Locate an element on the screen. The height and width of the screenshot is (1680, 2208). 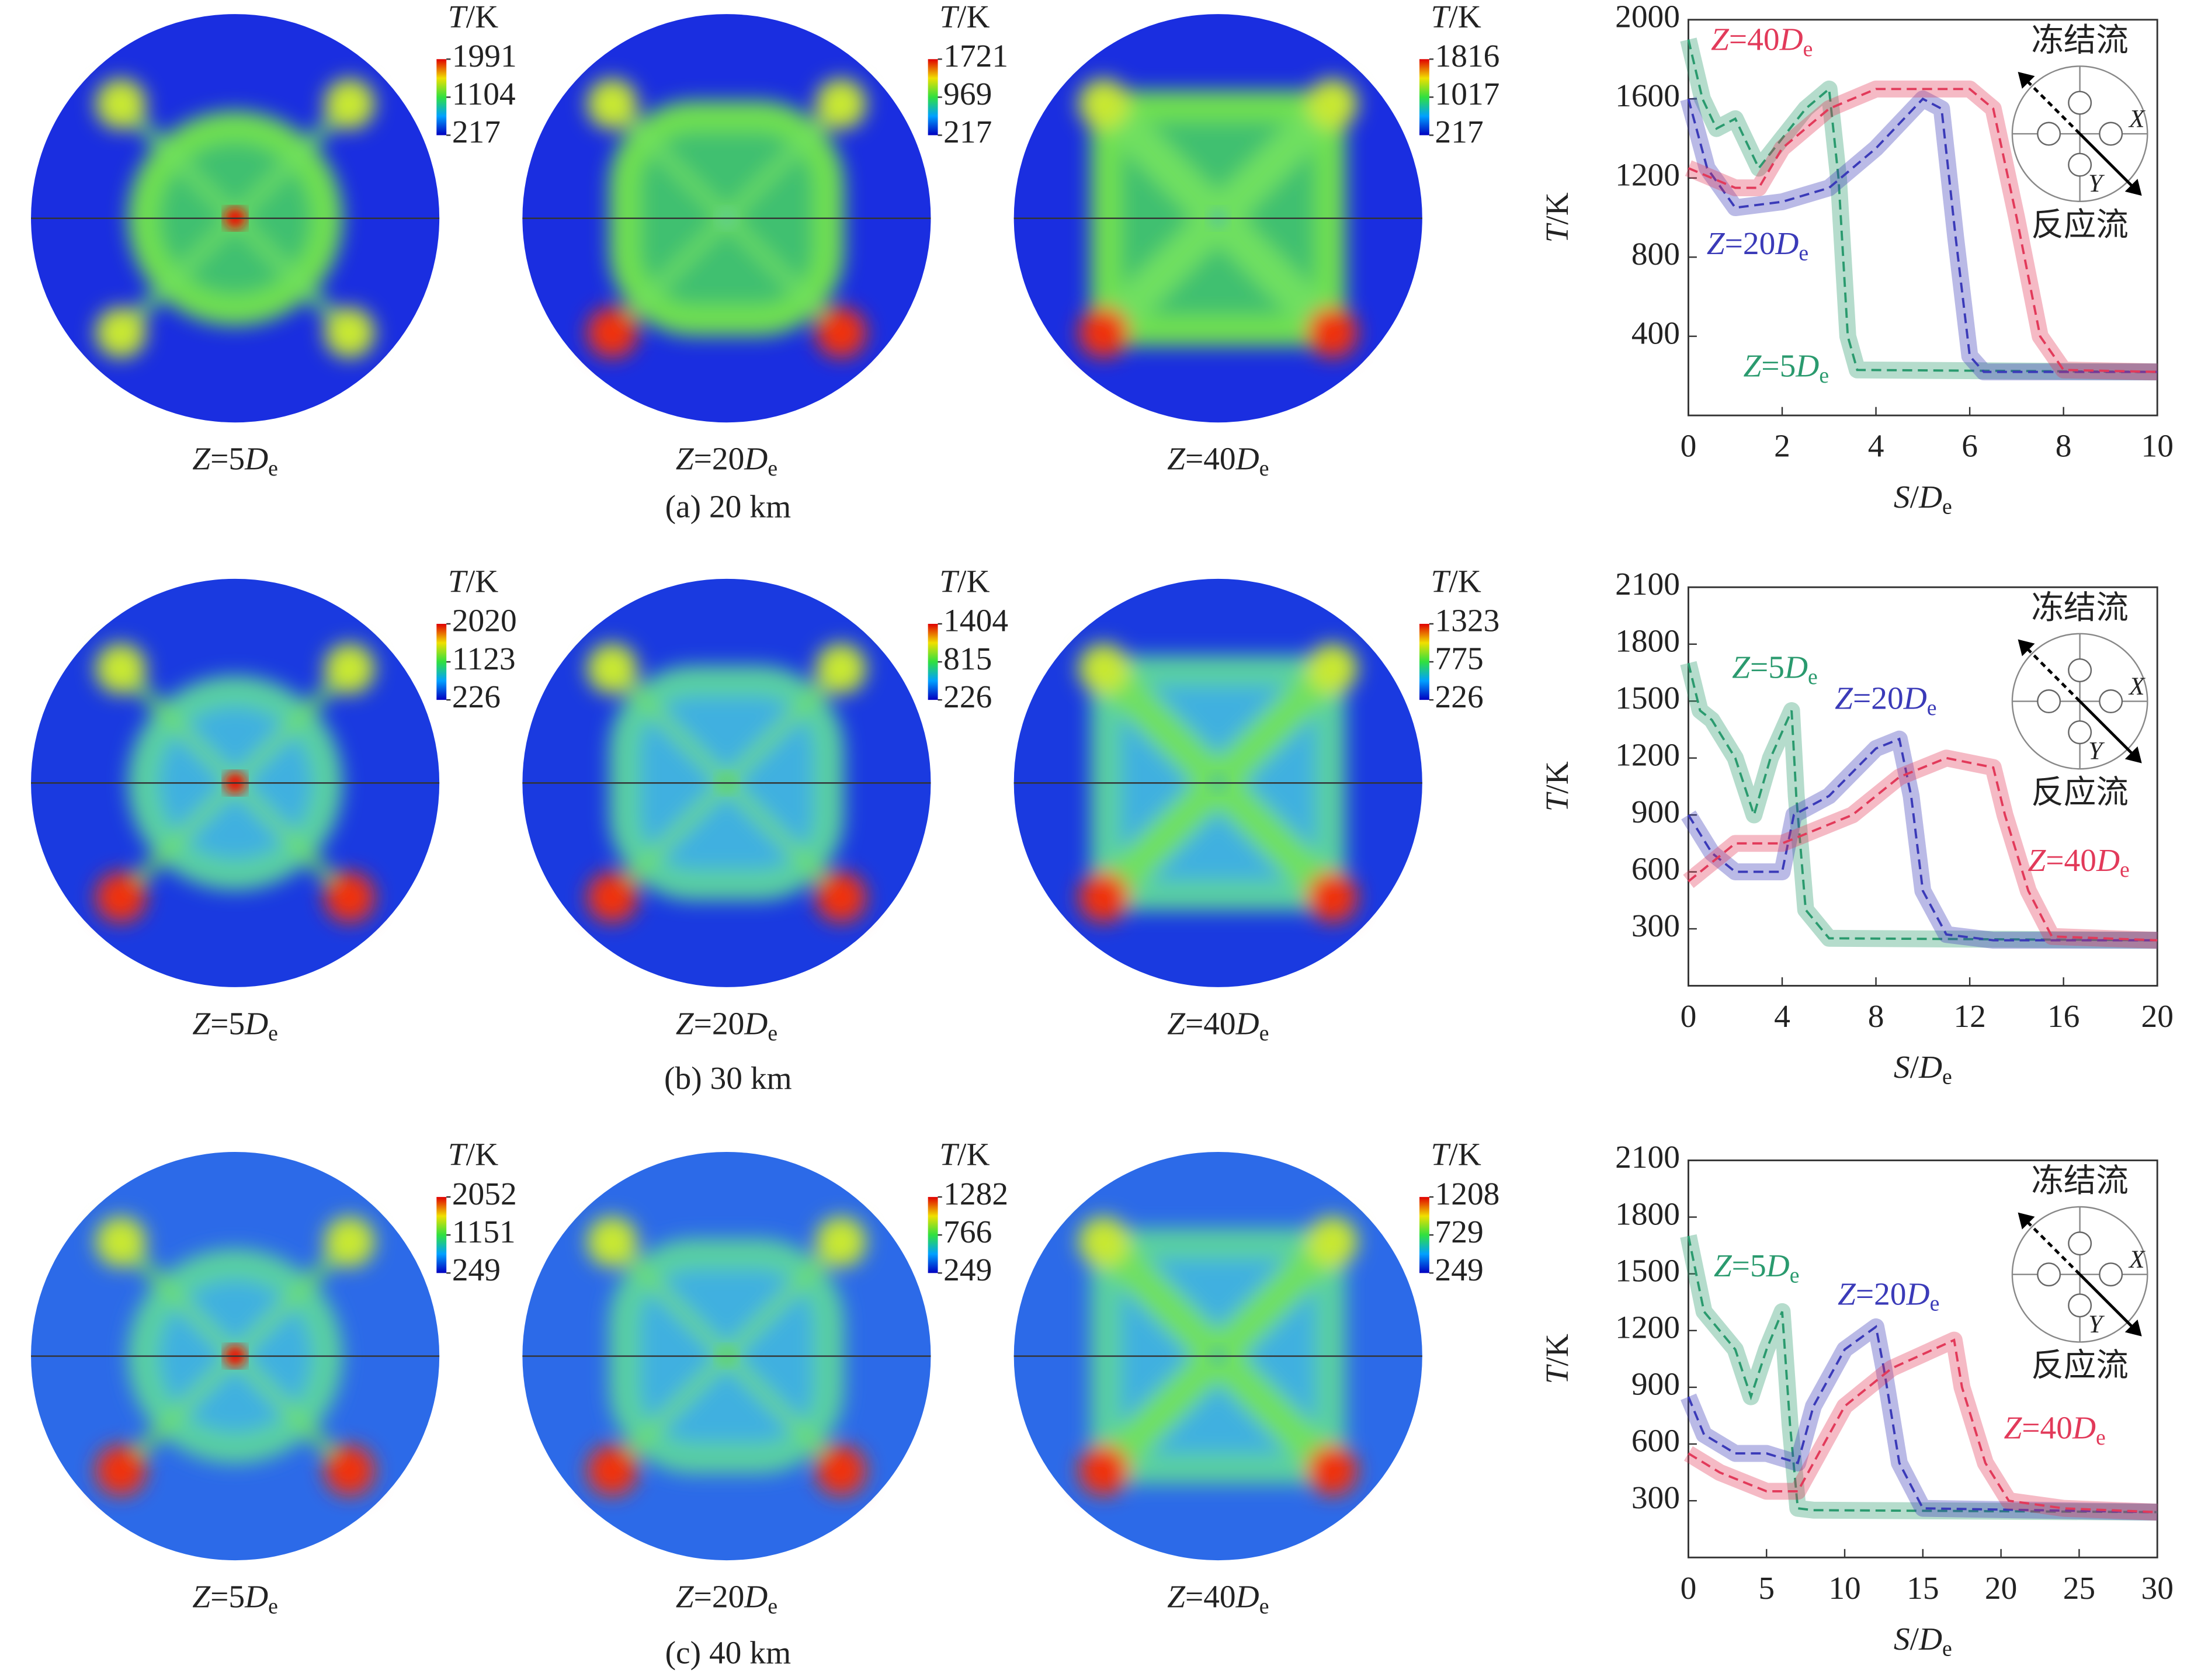
inset-x-label: X is located at coordinates (2136, 686).